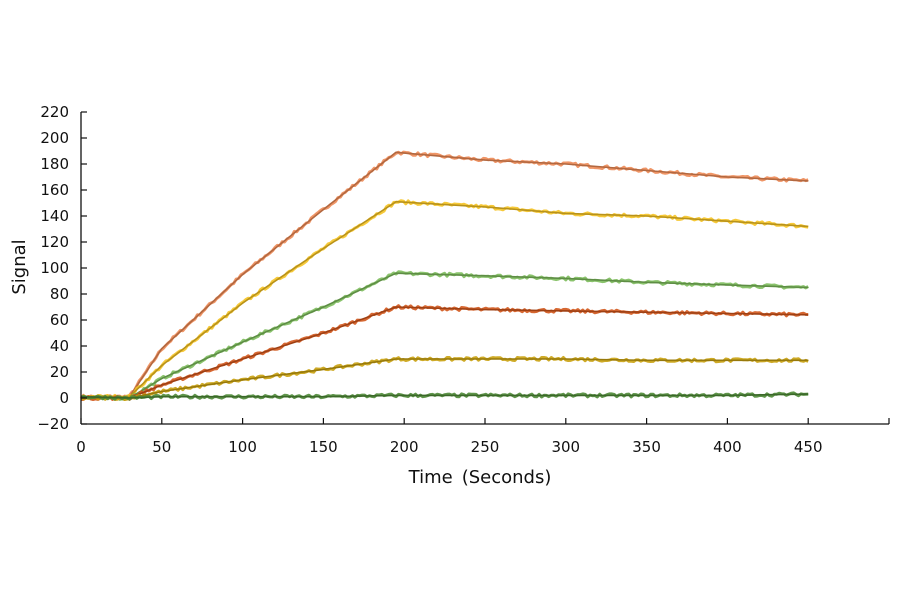 This screenshot has height=598, width=900. I want to click on y-tick-label: 180, so click(54, 164).